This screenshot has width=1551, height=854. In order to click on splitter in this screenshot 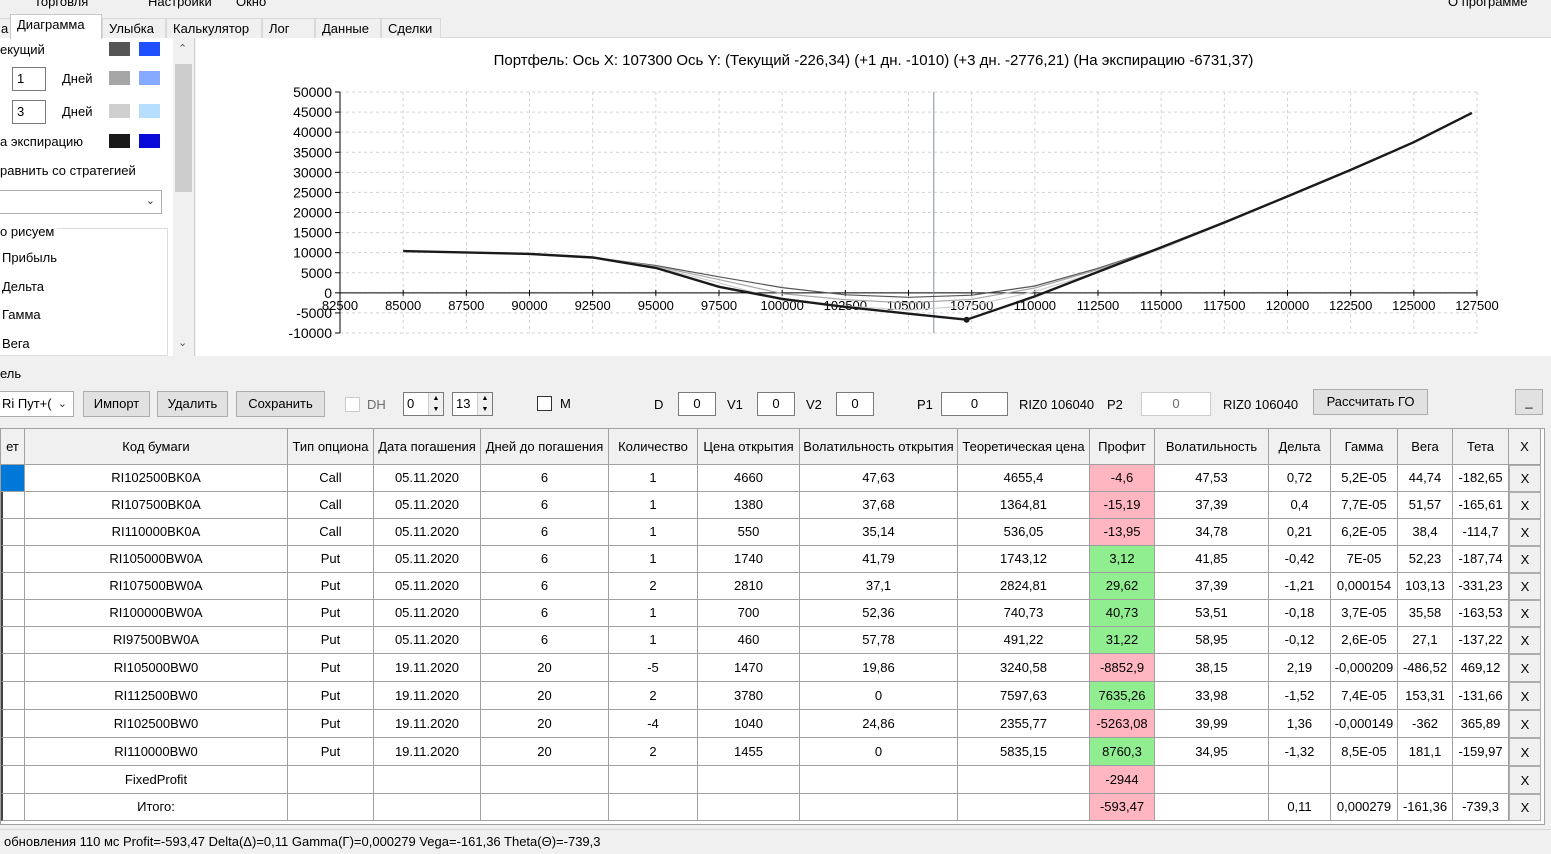, I will do `click(775, 360)`.